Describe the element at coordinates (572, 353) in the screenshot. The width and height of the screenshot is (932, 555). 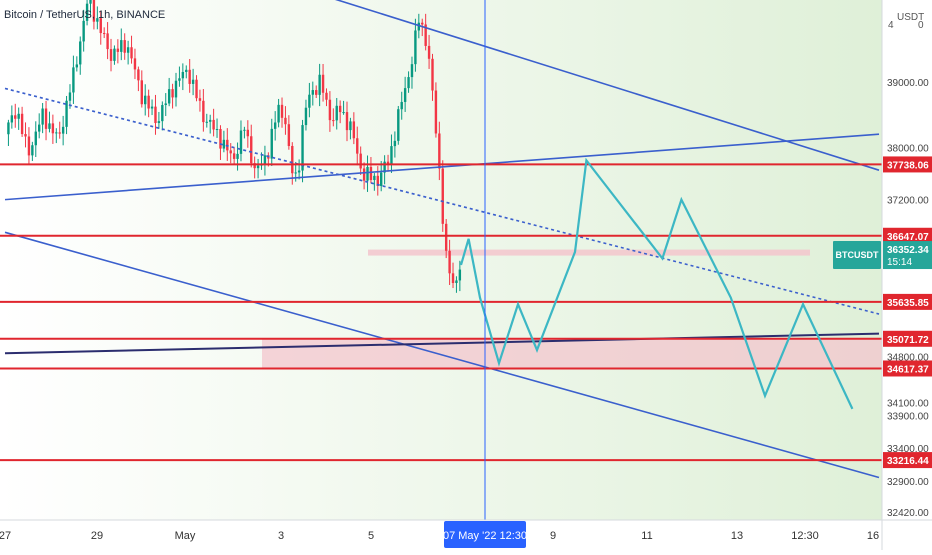
I see `support-zone` at that location.